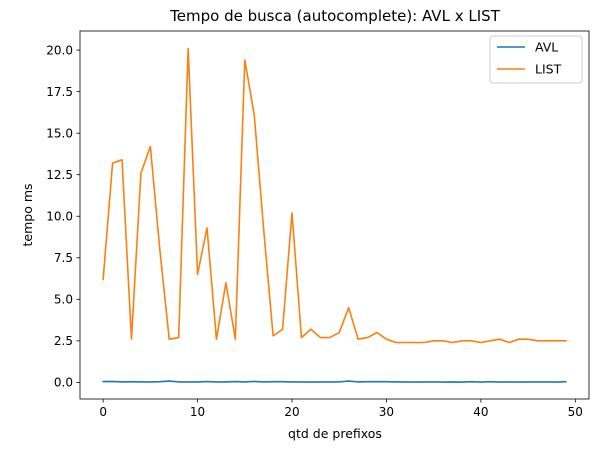 The height and width of the screenshot is (452, 592). What do you see at coordinates (63, 258) in the screenshot?
I see `y-tick-label: 7.5` at bounding box center [63, 258].